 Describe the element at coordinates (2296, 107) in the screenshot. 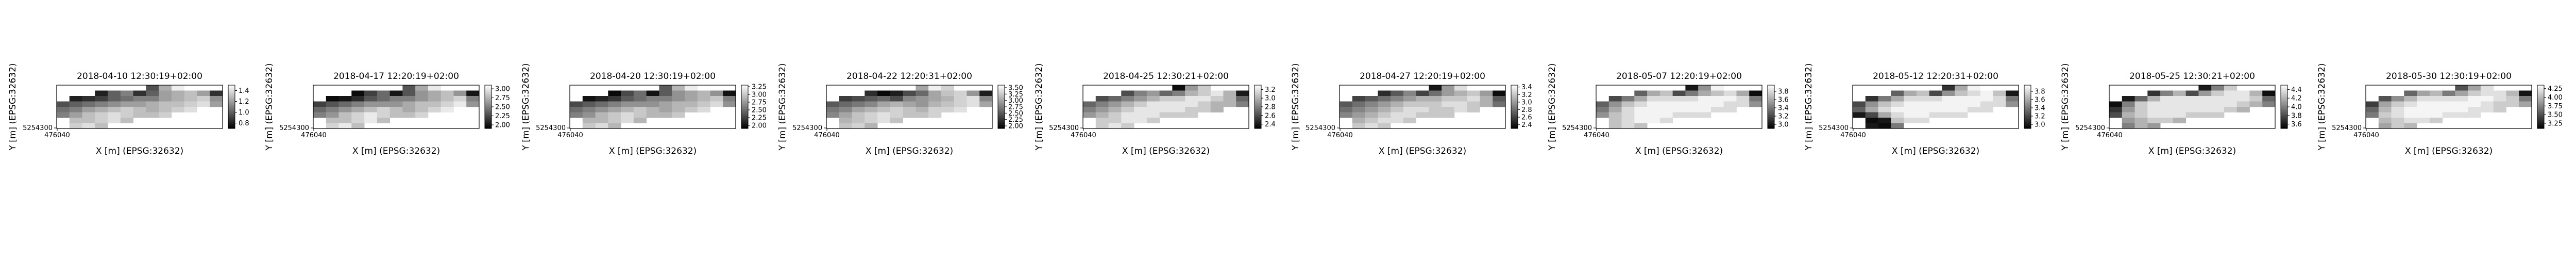

I see `colorbar-tick-label: 4.0` at that location.